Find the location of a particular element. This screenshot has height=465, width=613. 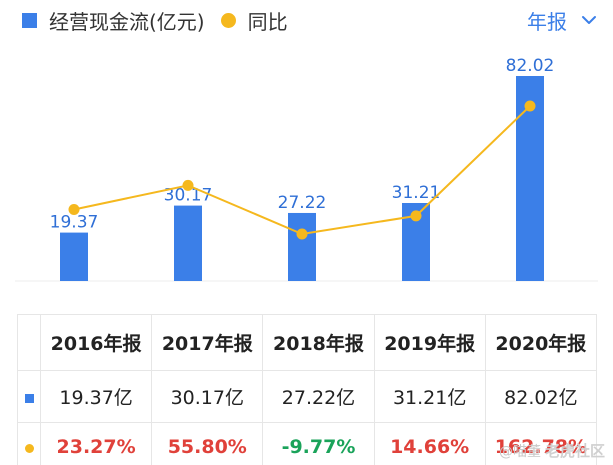

chevron-down-icon is located at coordinates (589, 20).